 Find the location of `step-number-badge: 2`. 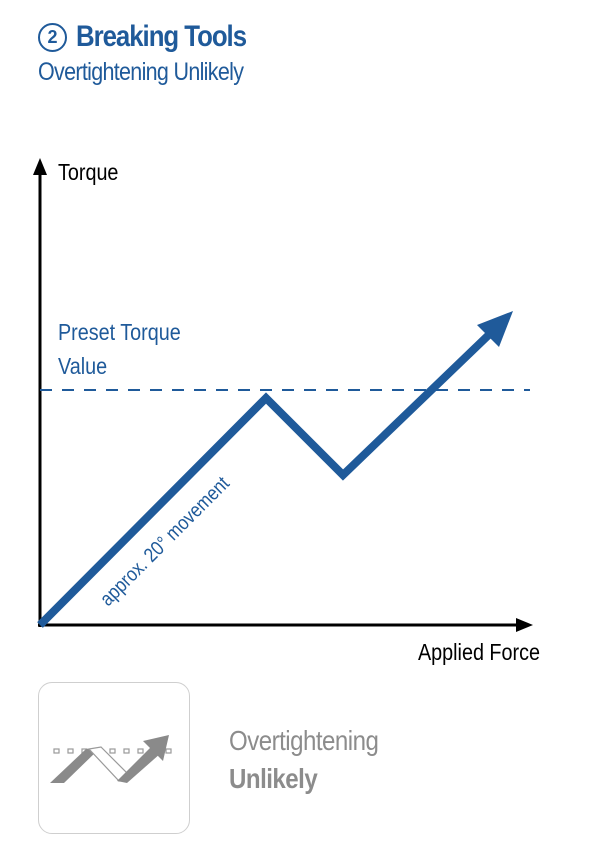

step-number-badge: 2 is located at coordinates (52, 37).